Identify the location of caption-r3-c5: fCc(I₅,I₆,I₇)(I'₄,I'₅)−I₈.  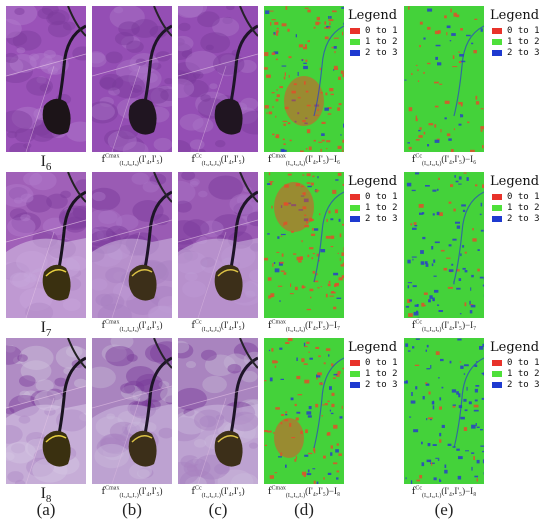
(444, 492).